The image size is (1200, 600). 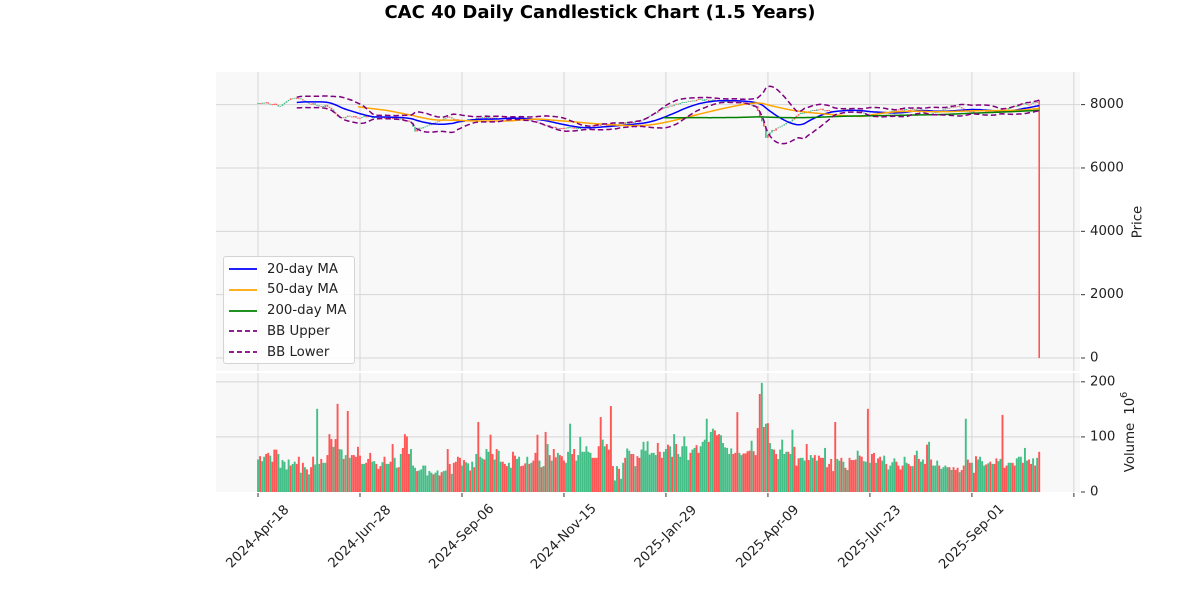 I want to click on 200-day-ma-line, so click(x=851, y=114).